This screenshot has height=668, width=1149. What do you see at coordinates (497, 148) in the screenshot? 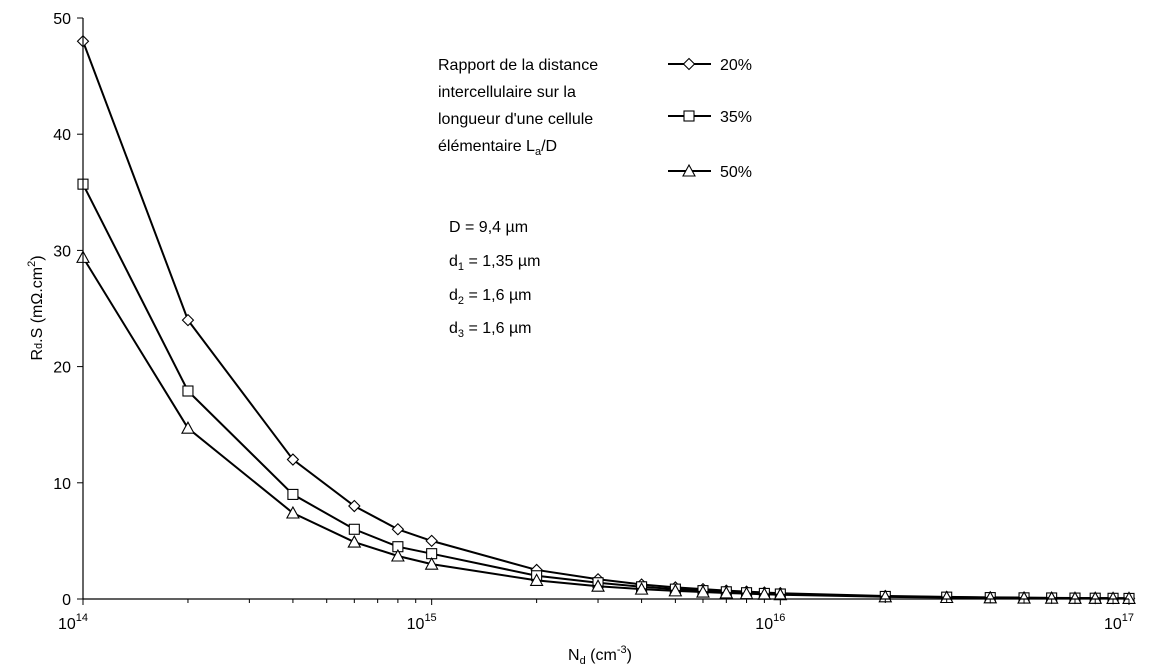
I see `legend-title-line: élémentaire La/D` at bounding box center [497, 148].